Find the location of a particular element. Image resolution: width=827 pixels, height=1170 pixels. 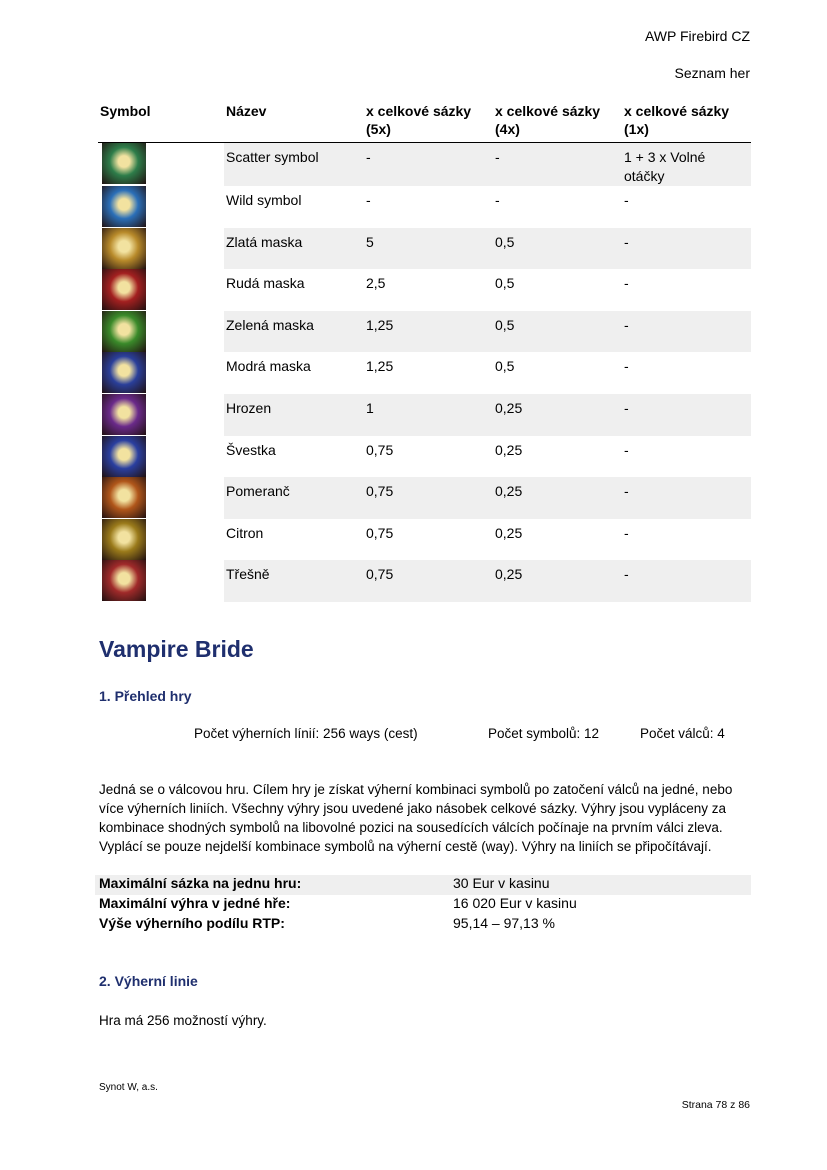

blue-mask-icon is located at coordinates (124, 373).